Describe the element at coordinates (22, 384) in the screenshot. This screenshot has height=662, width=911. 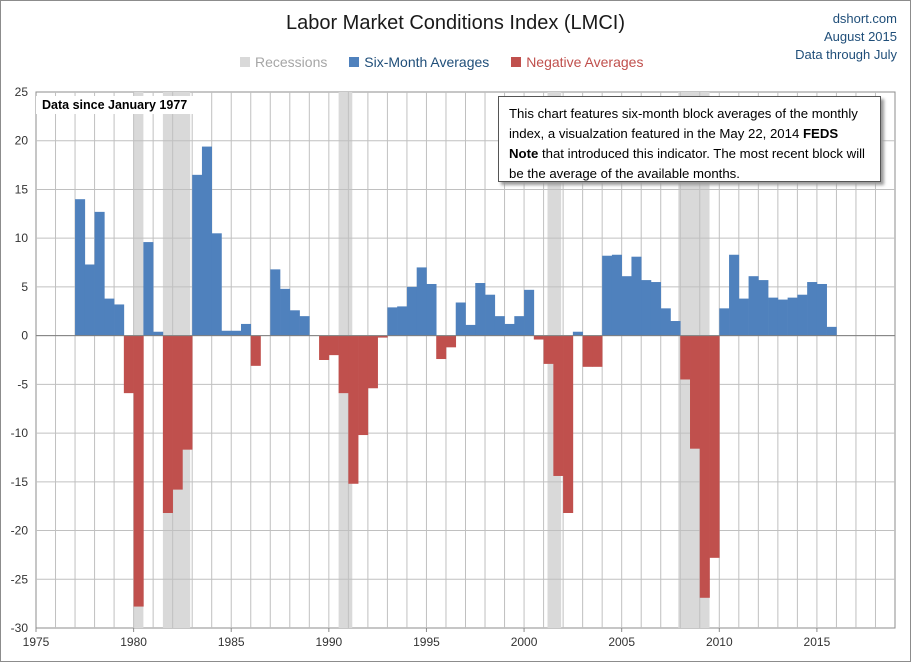
I see `y-tick-label: -5` at that location.